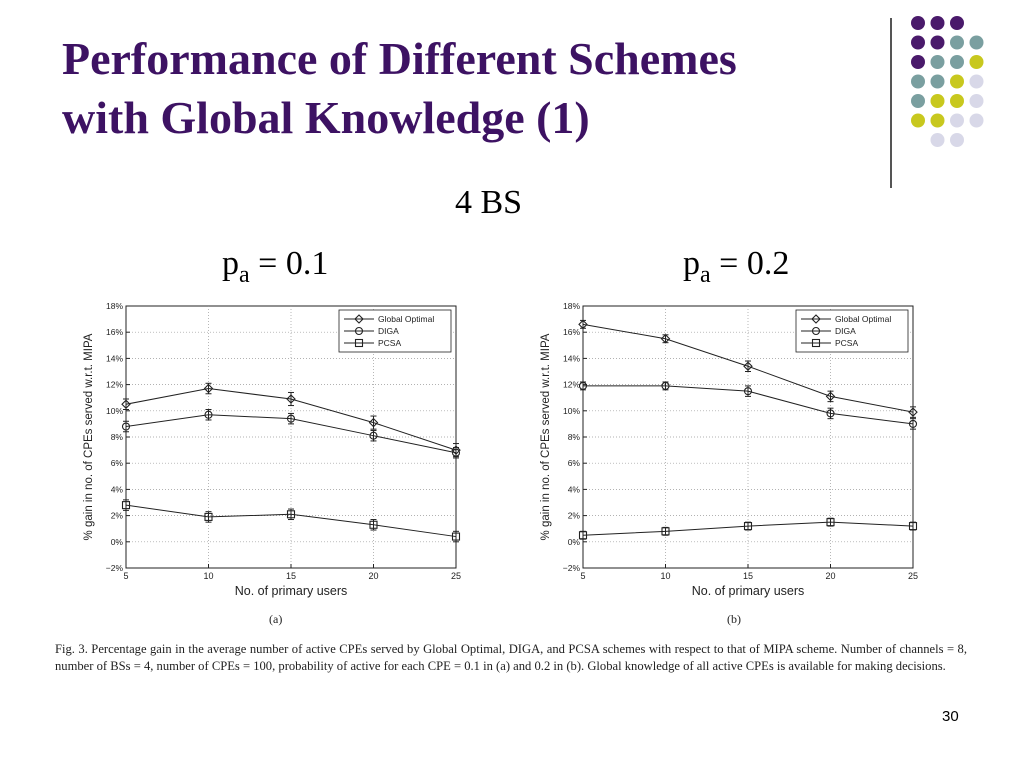  What do you see at coordinates (114, 358) in the screenshot?
I see `y-tick-label: 14%` at bounding box center [114, 358].